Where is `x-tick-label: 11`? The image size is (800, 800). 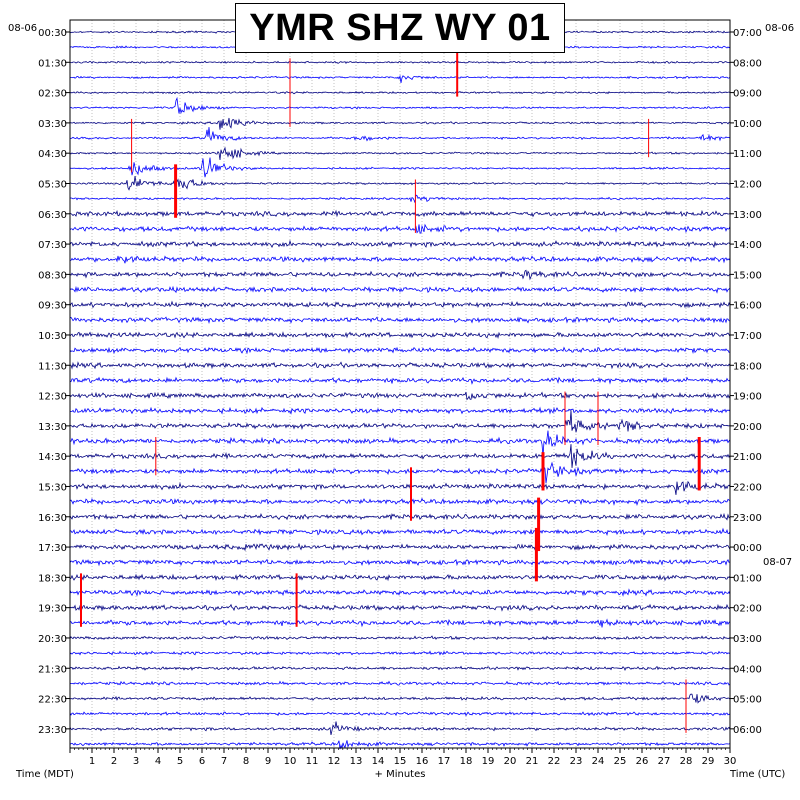 x-tick-label: 11 is located at coordinates (312, 761).